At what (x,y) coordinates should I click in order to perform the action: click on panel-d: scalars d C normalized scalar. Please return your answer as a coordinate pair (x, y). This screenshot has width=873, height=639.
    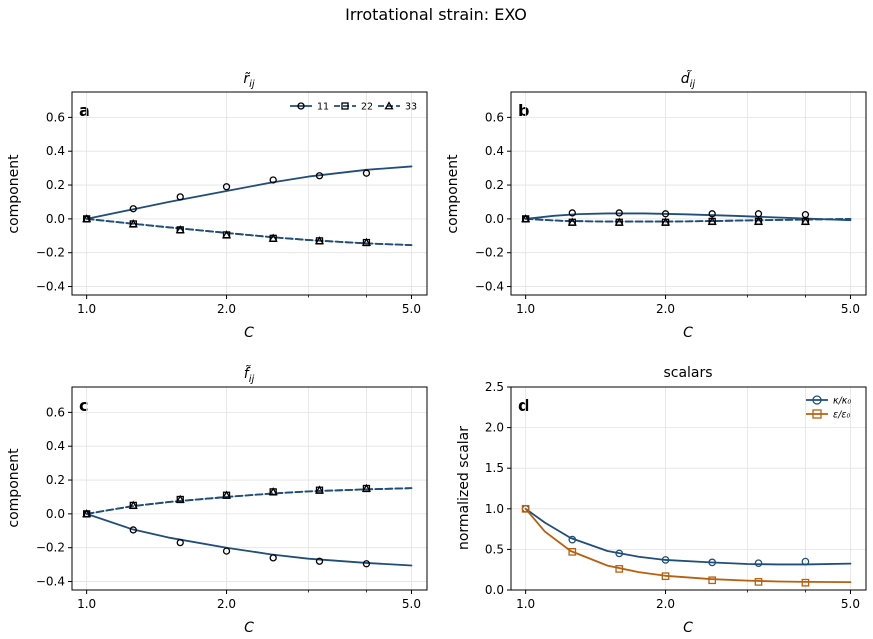
    Looking at the image, I should click on (584, 500).